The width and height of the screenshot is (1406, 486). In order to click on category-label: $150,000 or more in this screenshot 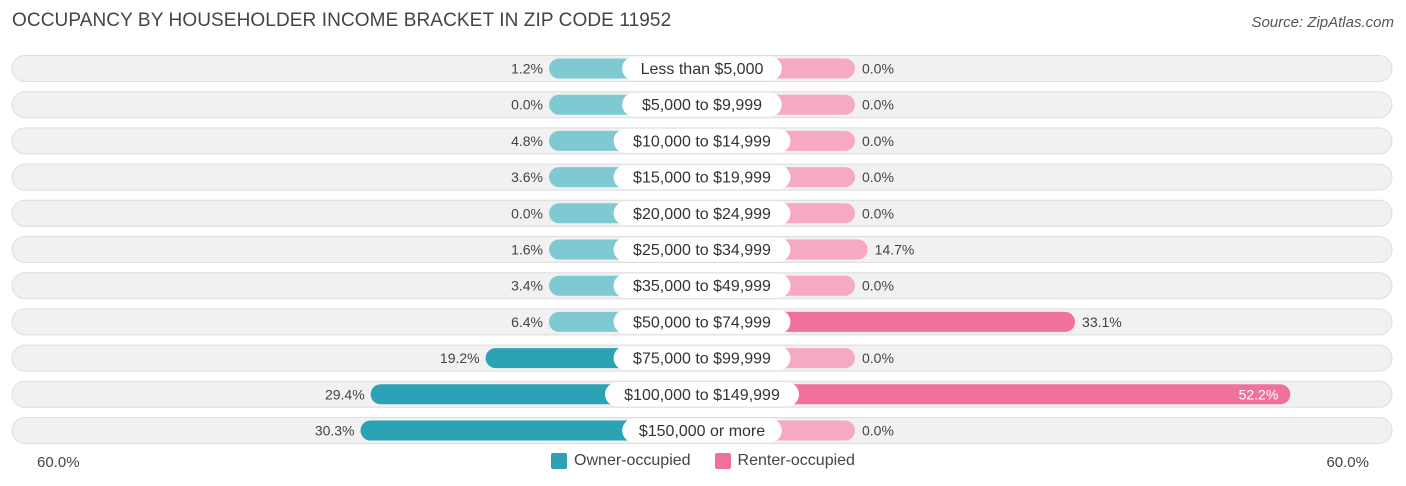, I will do `click(702, 431)`.